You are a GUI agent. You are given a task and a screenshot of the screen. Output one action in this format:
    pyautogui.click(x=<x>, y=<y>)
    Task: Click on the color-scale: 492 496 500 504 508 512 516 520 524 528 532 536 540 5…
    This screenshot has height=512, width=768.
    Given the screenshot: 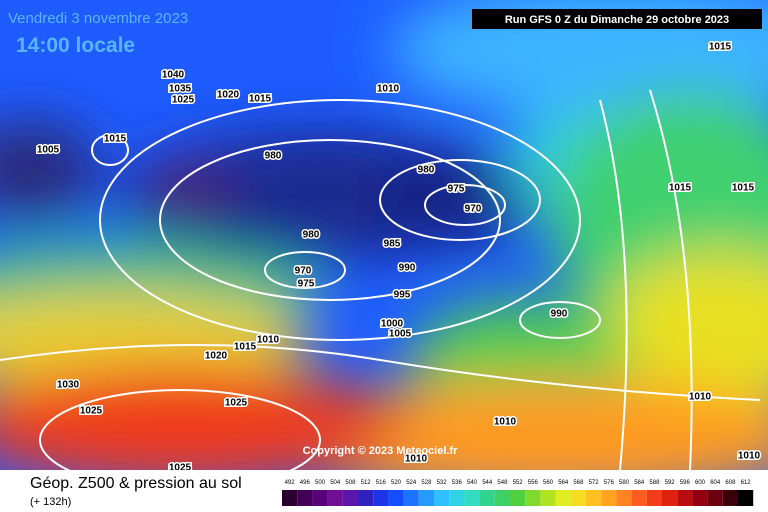 What is the action you would take?
    pyautogui.click(x=518, y=493)
    